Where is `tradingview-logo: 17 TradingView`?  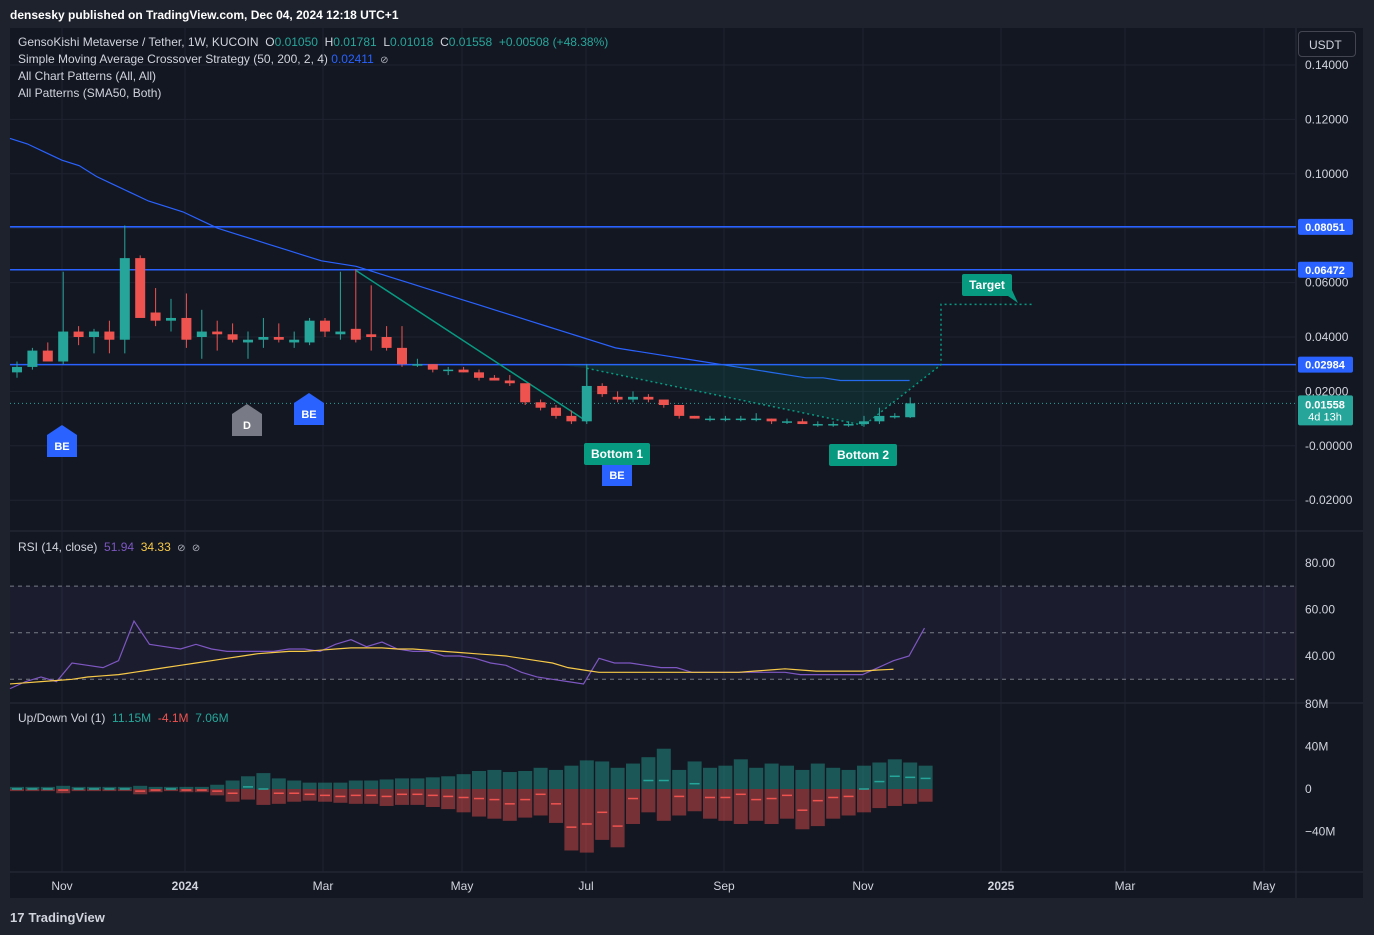 tradingview-logo: 17 TradingView is located at coordinates (57, 917).